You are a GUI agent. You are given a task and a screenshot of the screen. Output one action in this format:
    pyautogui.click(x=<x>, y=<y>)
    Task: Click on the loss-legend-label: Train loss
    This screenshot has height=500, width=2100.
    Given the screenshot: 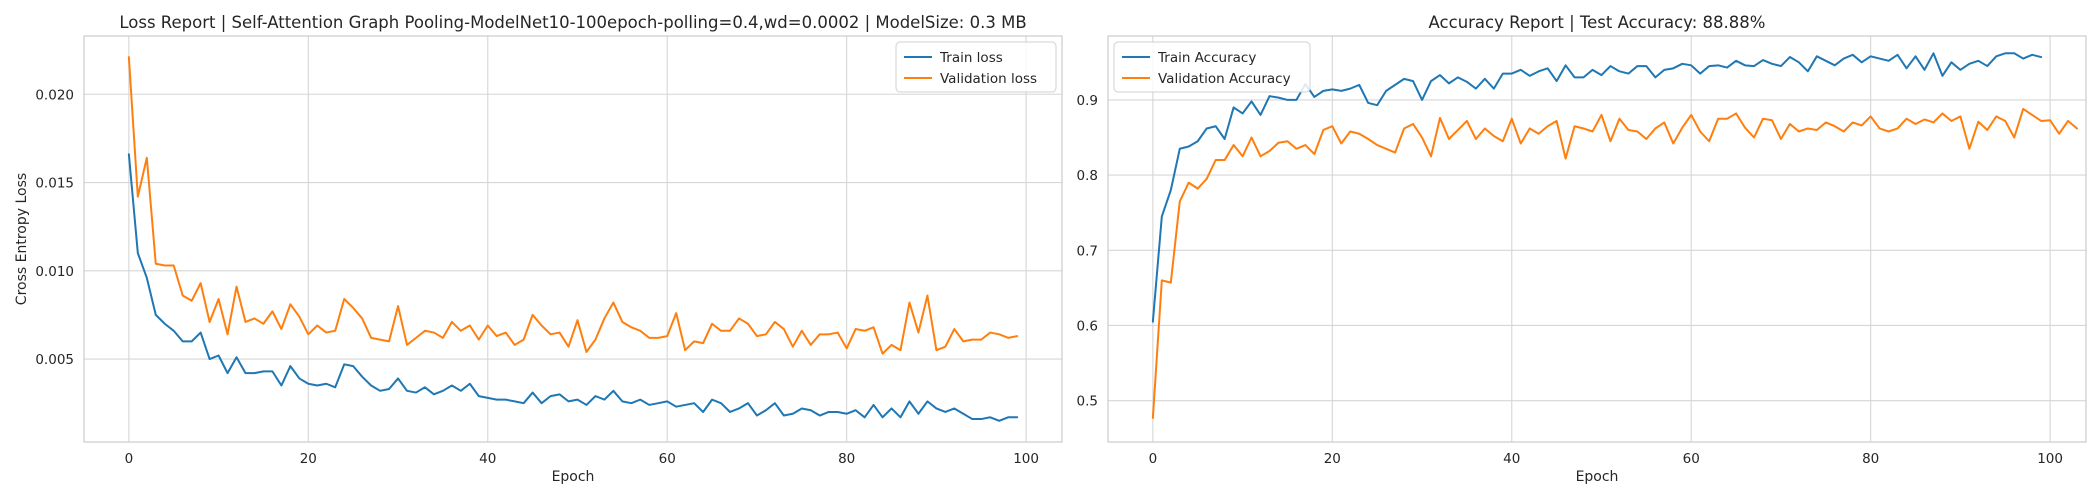 What is the action you would take?
    pyautogui.click(x=971, y=58)
    